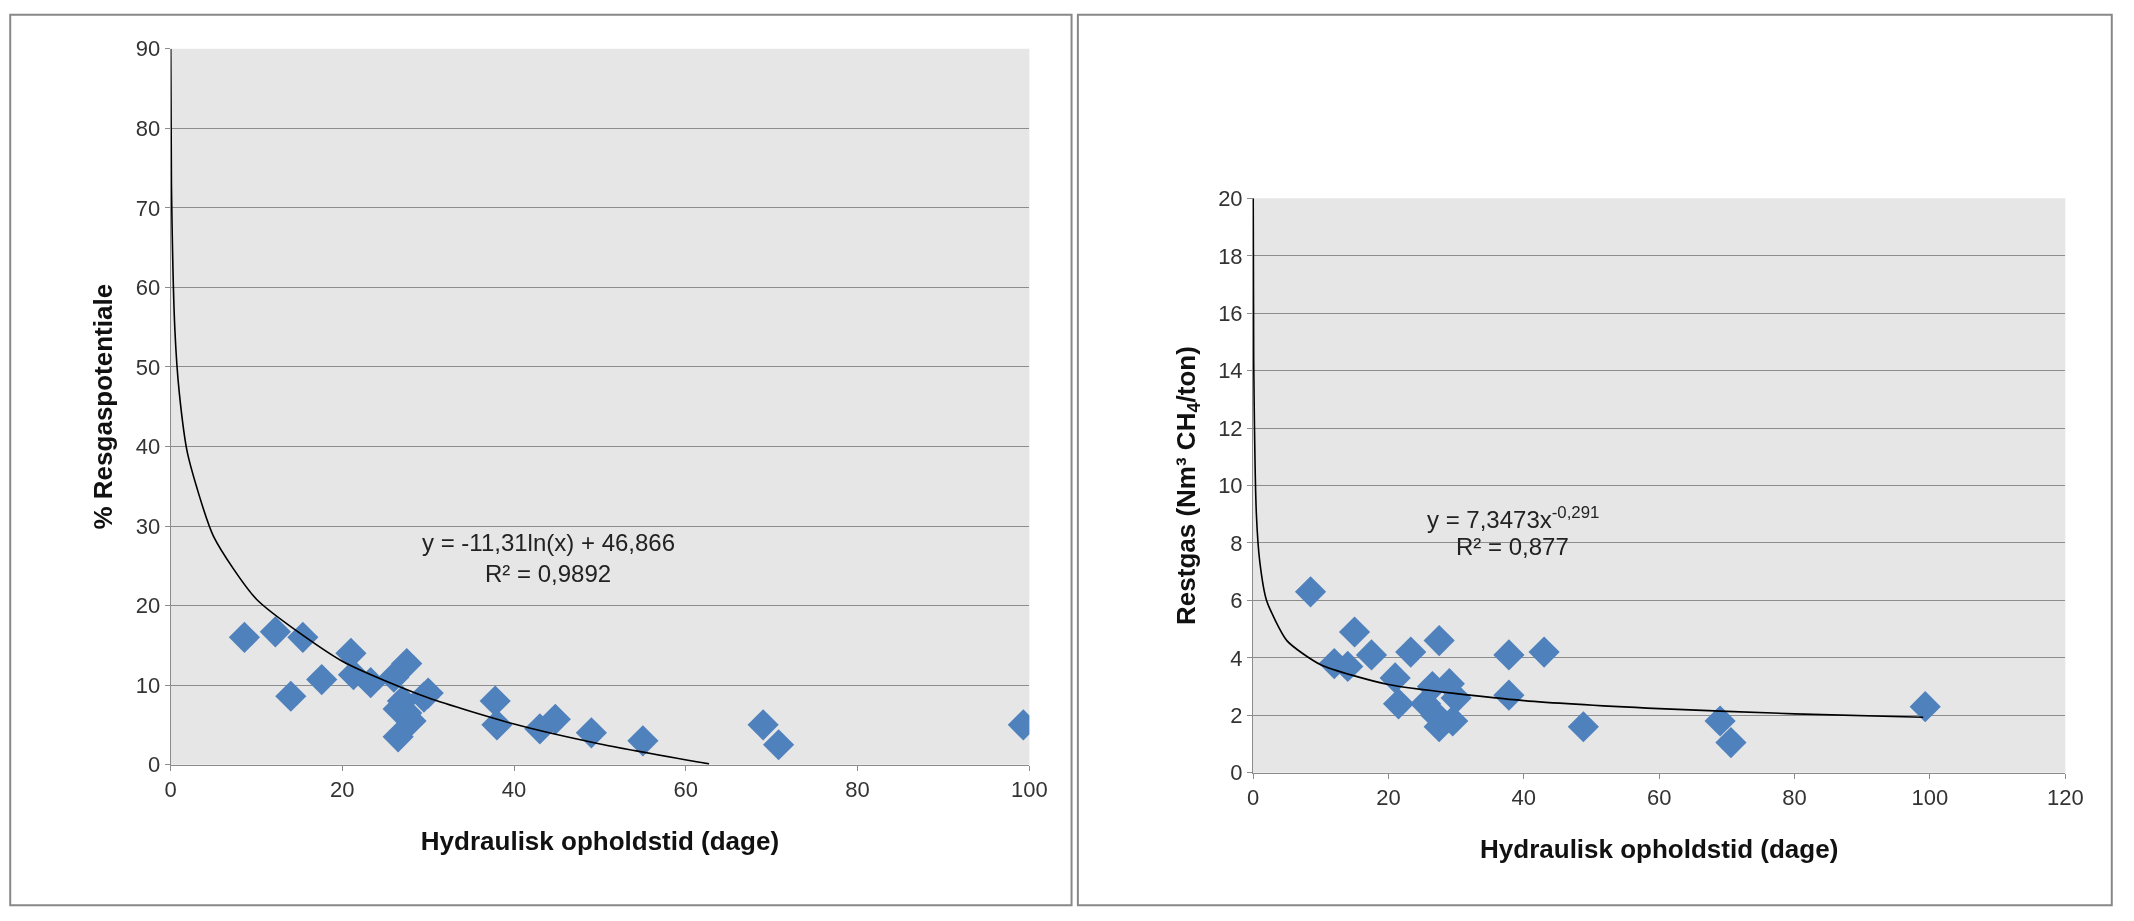 The width and height of the screenshot is (2134, 921). Describe the element at coordinates (148, 447) in the screenshot. I see `y-tick-label: 40` at that location.